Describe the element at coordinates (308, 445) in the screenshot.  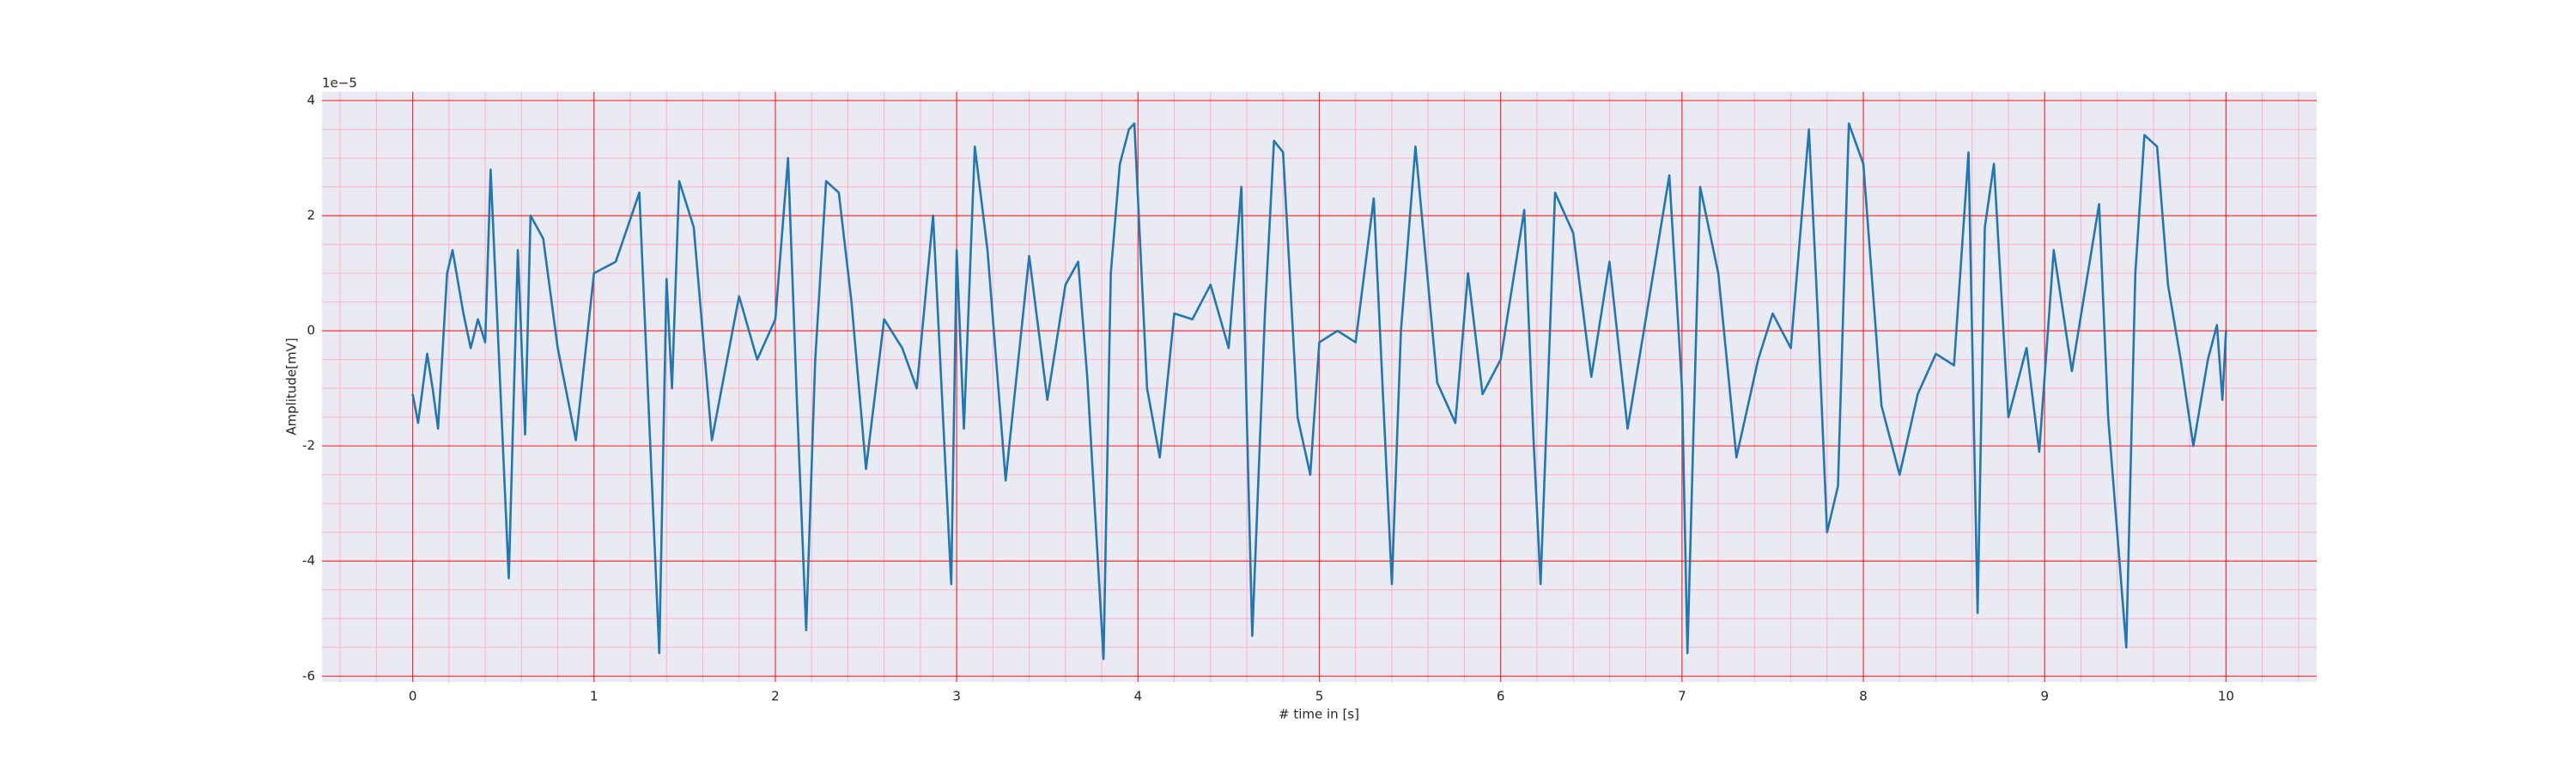
I see `y-tick-label: -2` at that location.